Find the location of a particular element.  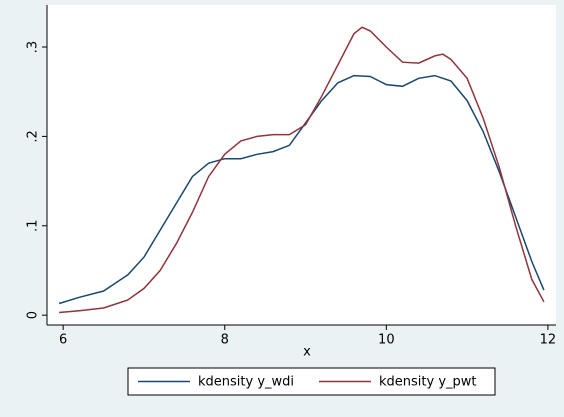

legend-label: kdensity y_wdi is located at coordinates (246, 382).